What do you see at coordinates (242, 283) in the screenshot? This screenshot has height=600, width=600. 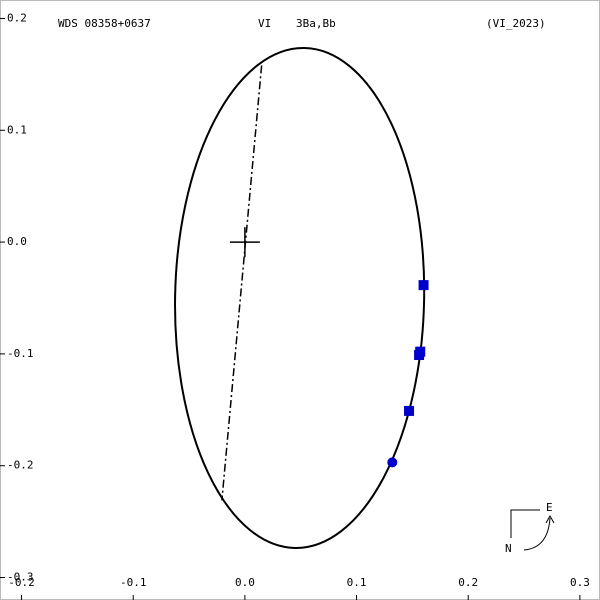 I see `node-line` at bounding box center [242, 283].